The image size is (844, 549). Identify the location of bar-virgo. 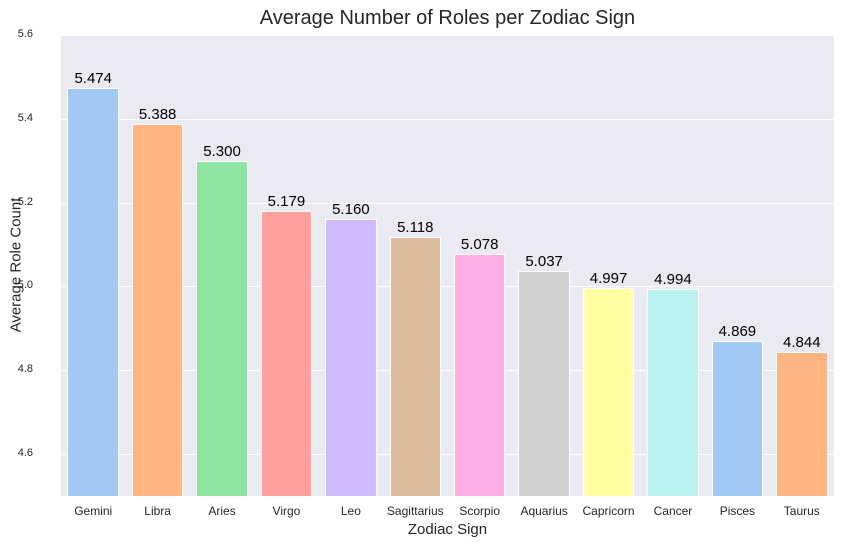
(286, 353).